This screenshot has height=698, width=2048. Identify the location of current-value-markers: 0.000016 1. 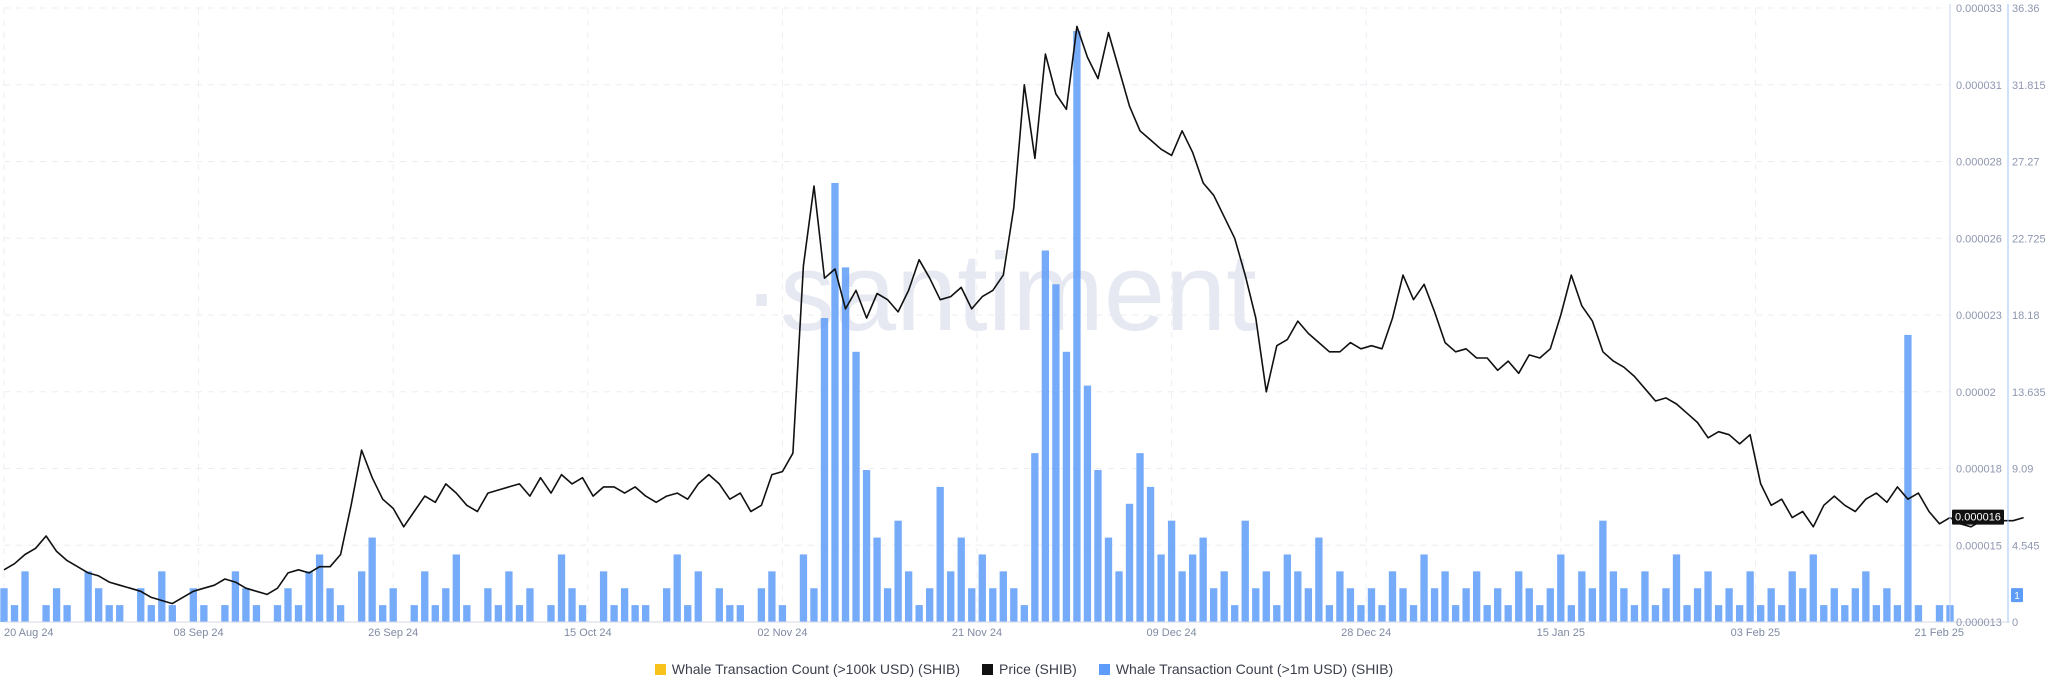
(1987, 556).